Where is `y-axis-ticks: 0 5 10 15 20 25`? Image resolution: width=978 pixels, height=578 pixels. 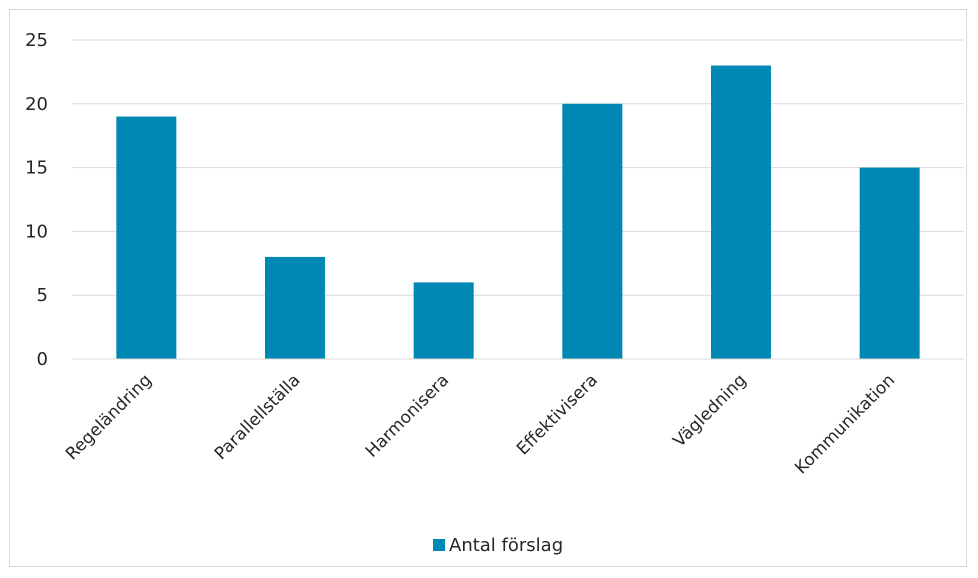
y-axis-ticks: 0 5 10 15 20 25 is located at coordinates (36, 200).